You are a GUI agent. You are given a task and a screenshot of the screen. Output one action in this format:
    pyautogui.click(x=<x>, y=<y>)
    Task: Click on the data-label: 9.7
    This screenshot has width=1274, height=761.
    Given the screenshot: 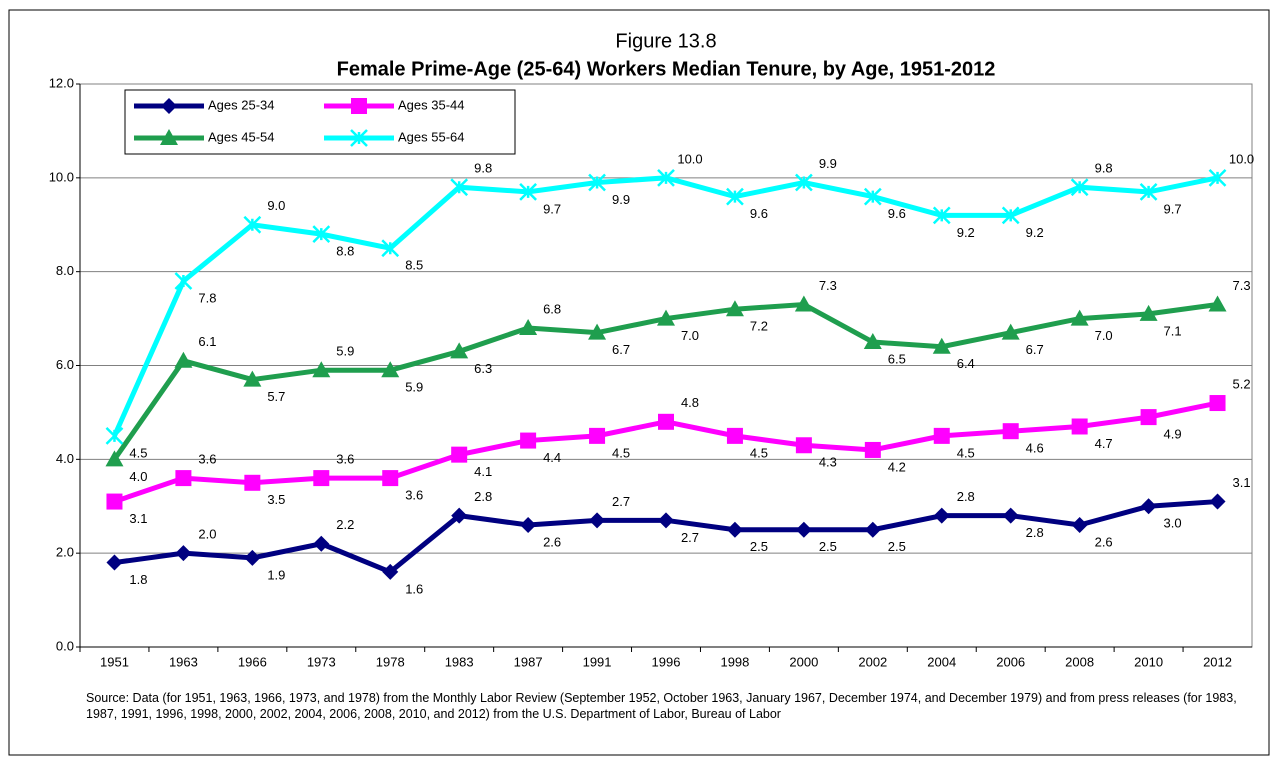 What is the action you would take?
    pyautogui.click(x=552, y=208)
    